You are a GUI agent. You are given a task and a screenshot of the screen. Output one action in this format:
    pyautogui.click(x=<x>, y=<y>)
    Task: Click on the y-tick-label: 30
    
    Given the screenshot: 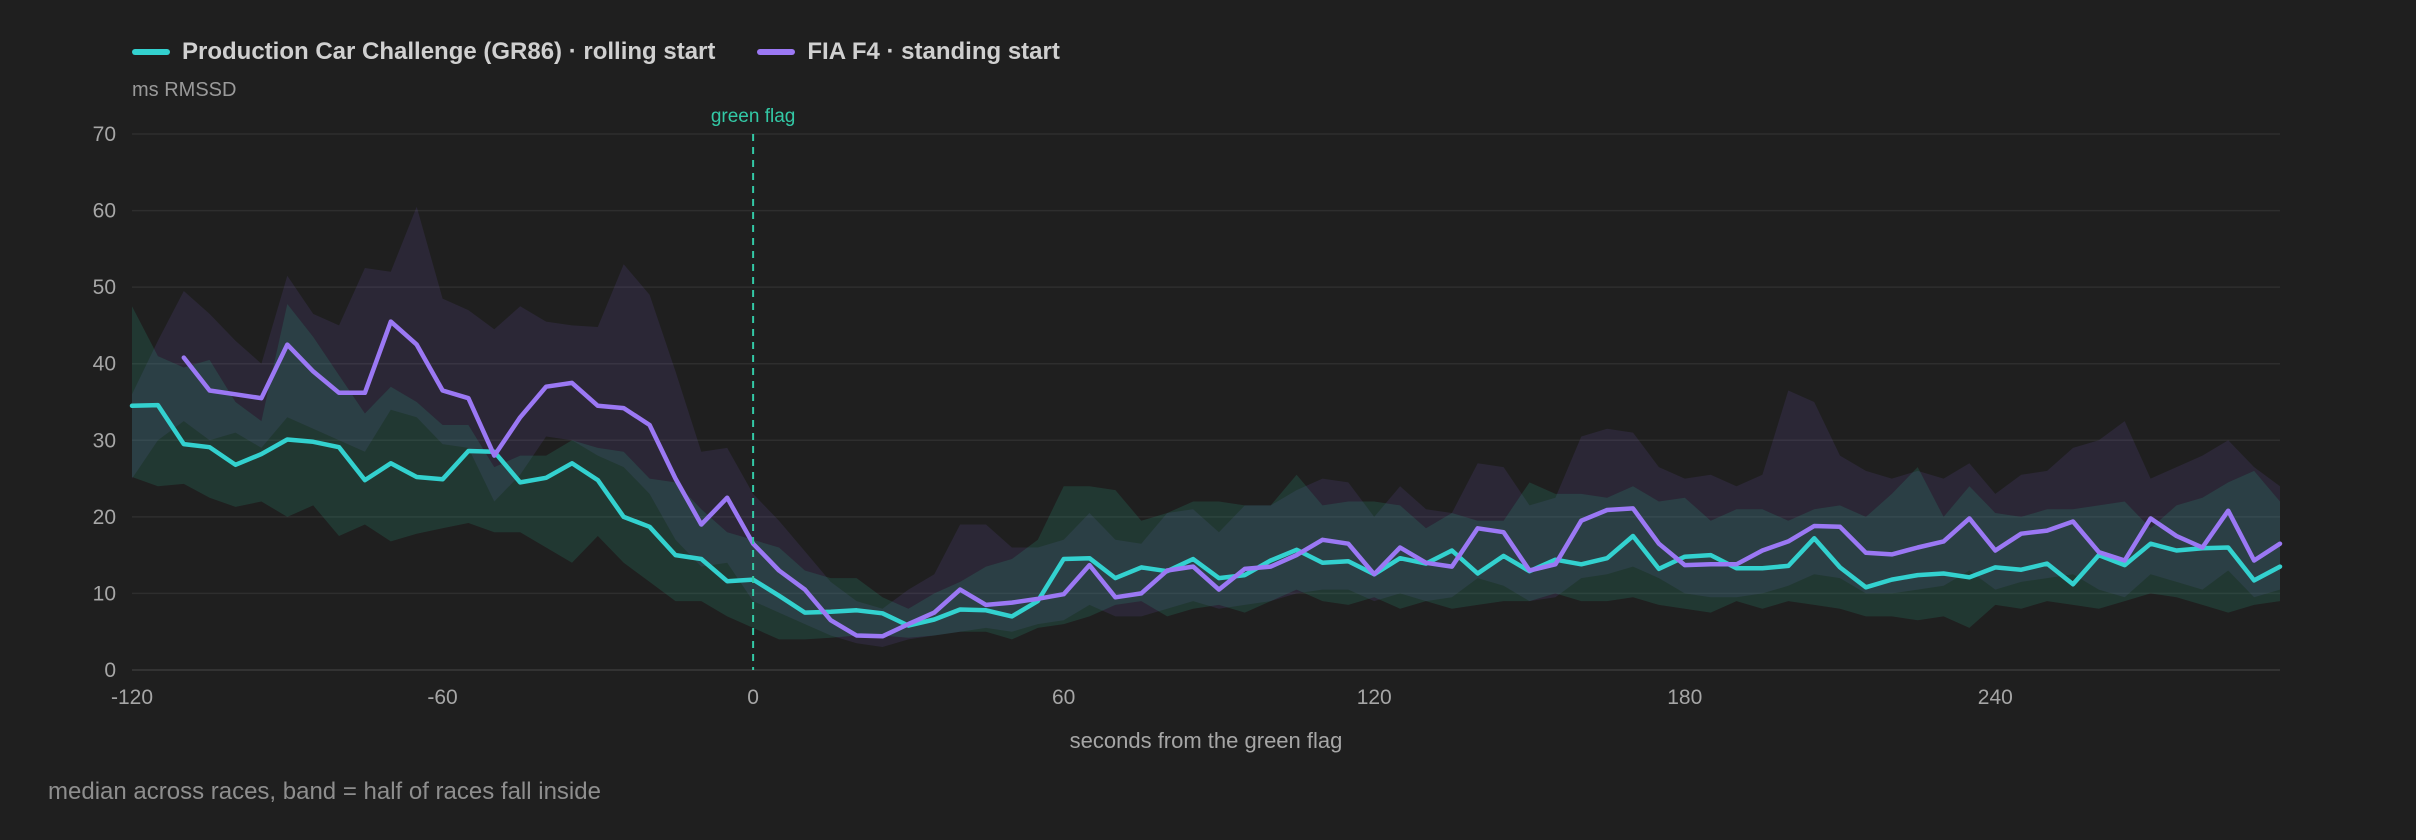 What is the action you would take?
    pyautogui.click(x=104, y=440)
    